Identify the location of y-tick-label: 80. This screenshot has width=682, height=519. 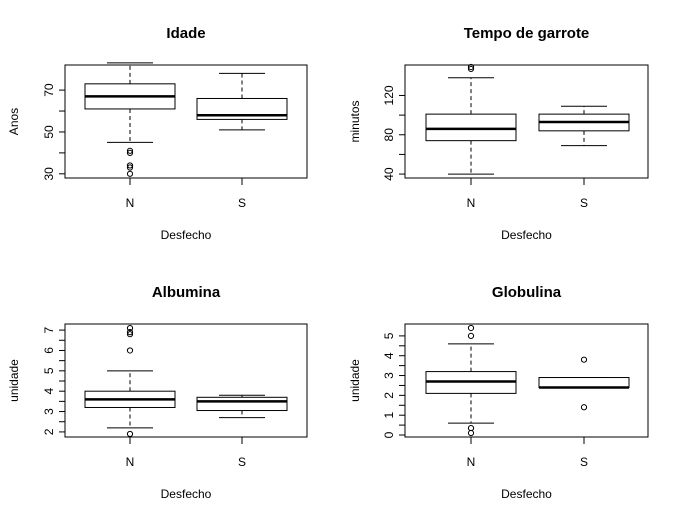
(389, 135).